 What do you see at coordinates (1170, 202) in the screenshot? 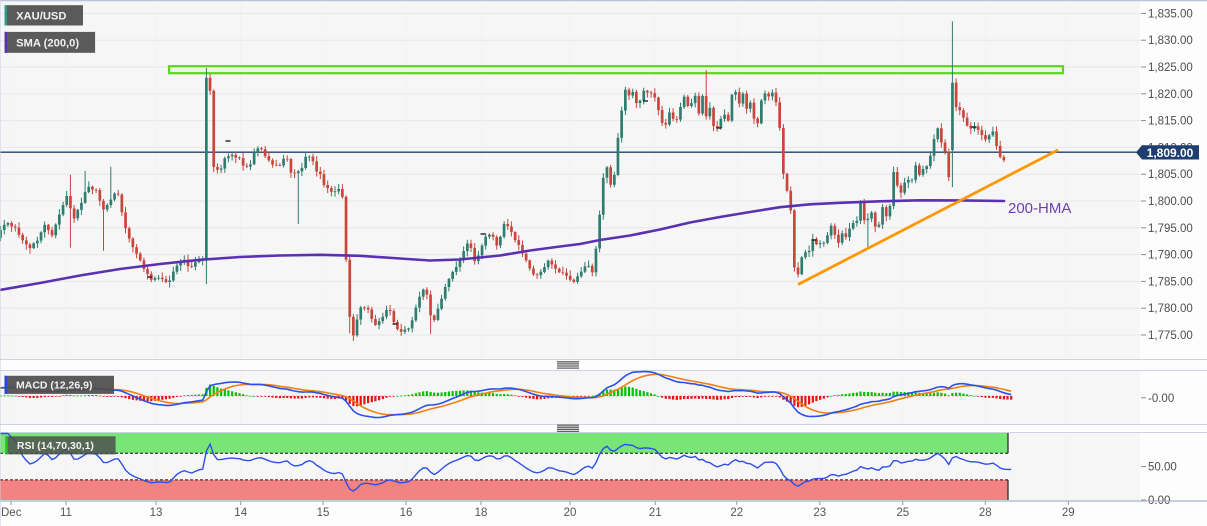
I see `svg-text: 1,800.00` at bounding box center [1170, 202].